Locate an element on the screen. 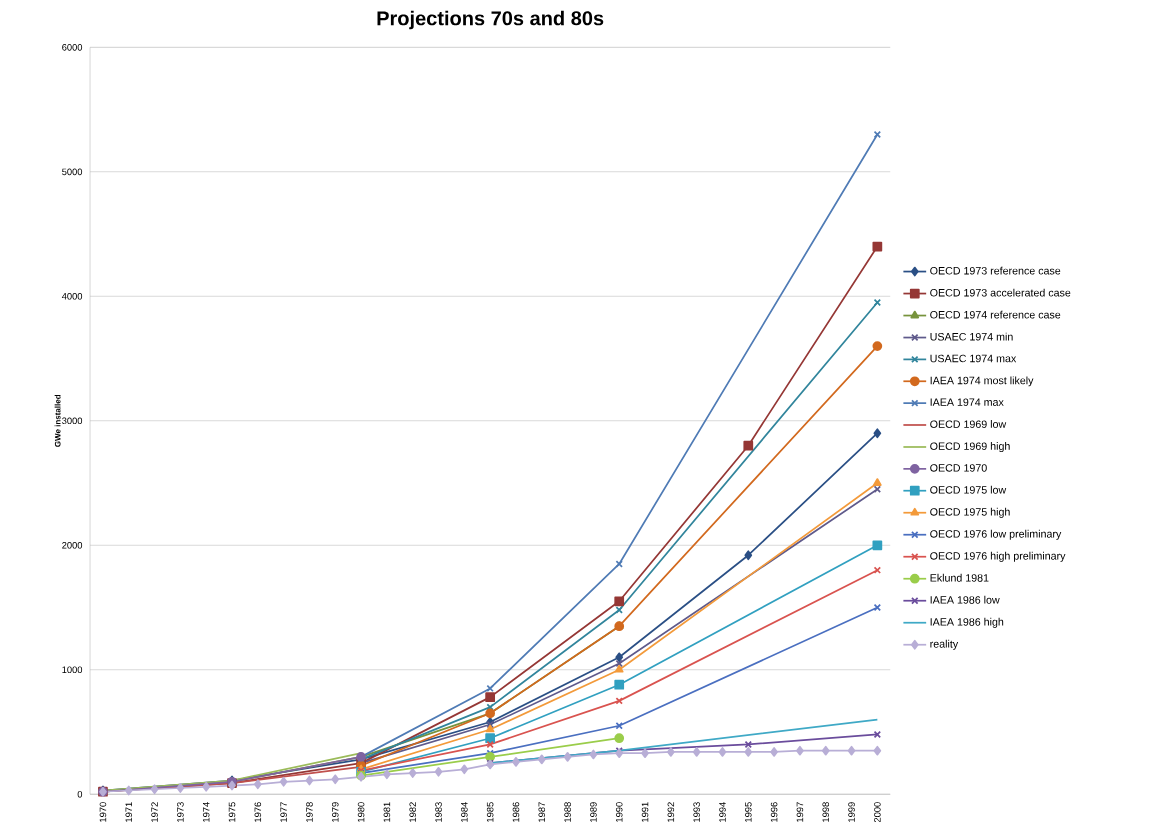  x-tick-label: 1981 is located at coordinates (387, 812).